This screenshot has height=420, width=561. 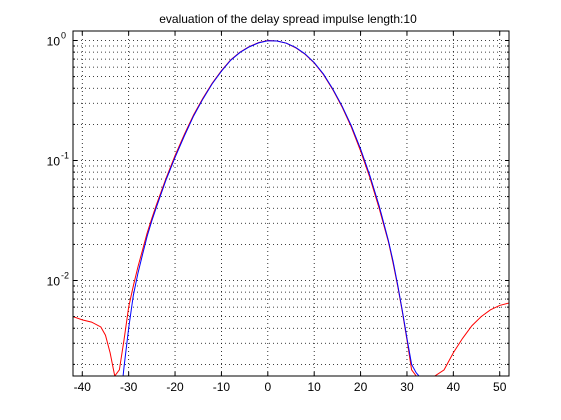 I want to click on y-tick-exponent: -2, so click(x=65, y=275).